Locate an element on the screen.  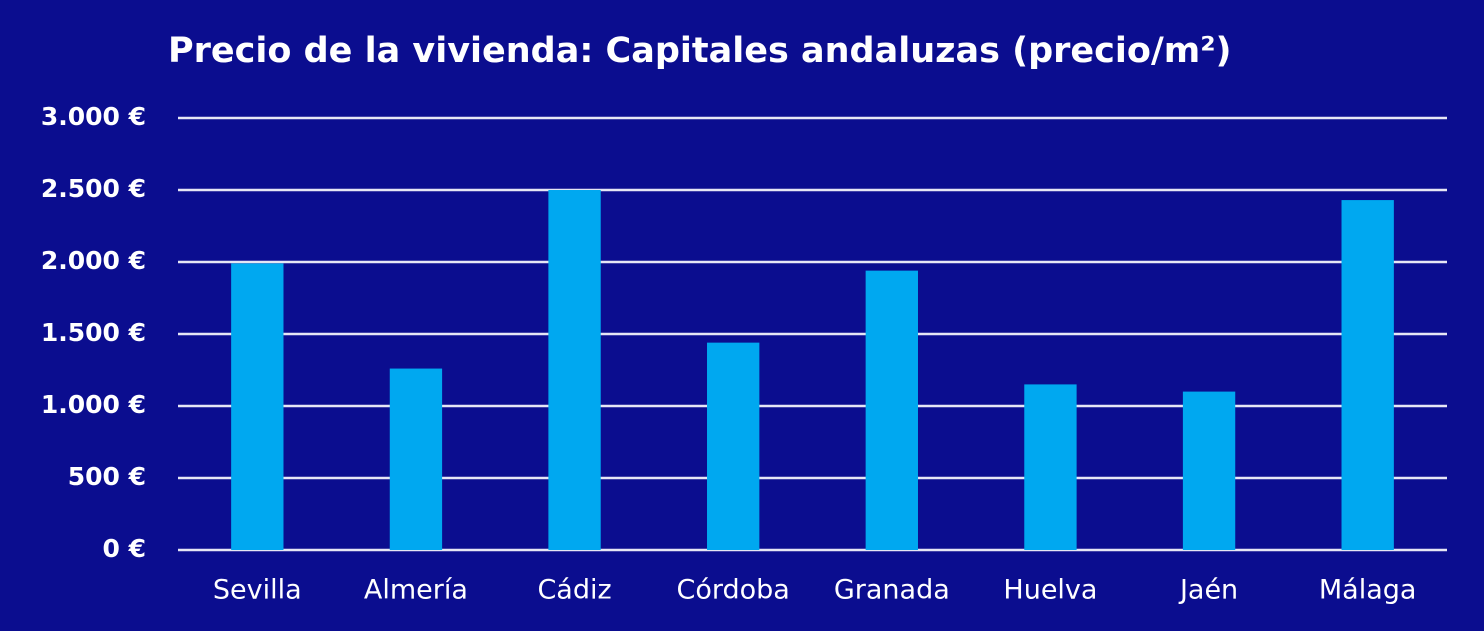
y-tick-label: 500 € is located at coordinates (107, 476).